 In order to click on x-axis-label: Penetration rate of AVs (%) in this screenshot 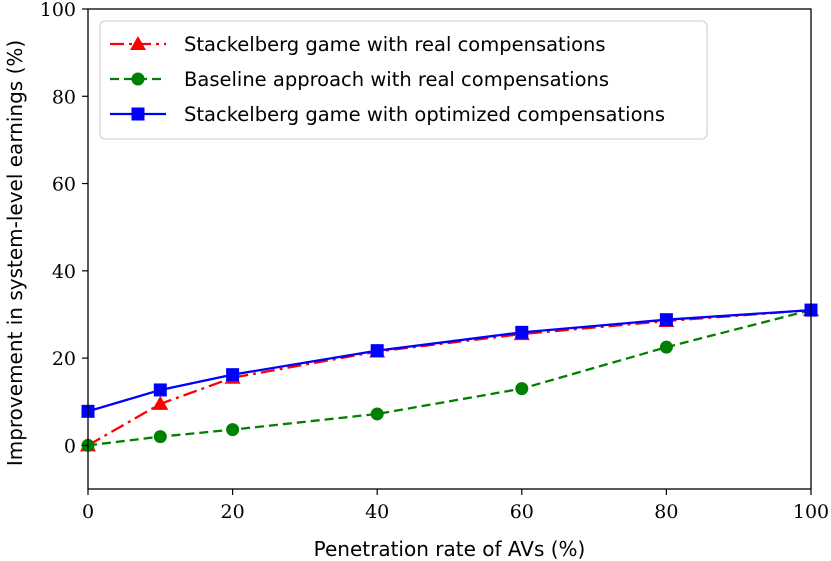, I will do `click(450, 549)`.